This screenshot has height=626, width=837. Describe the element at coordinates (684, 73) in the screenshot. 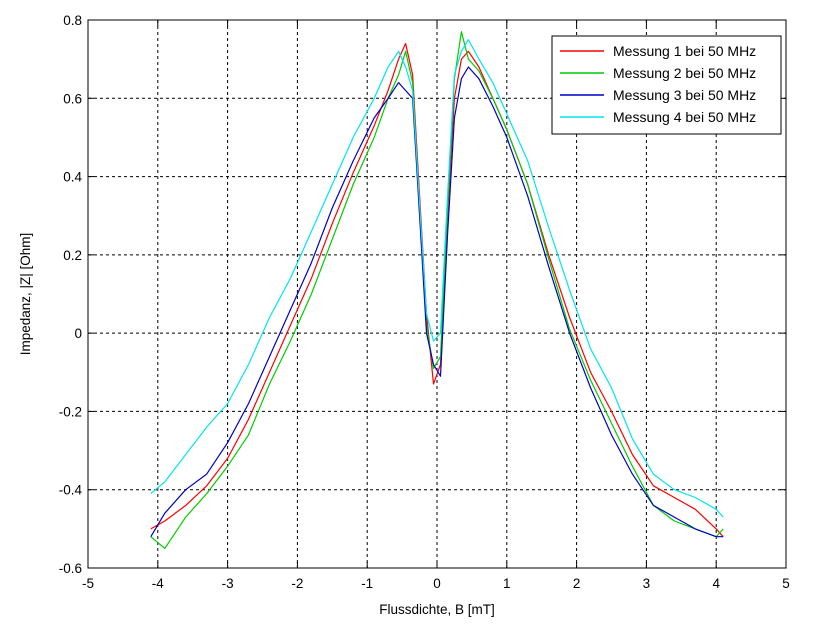

I see `legend-label-2: Messung 2 bei 50 MHz` at that location.